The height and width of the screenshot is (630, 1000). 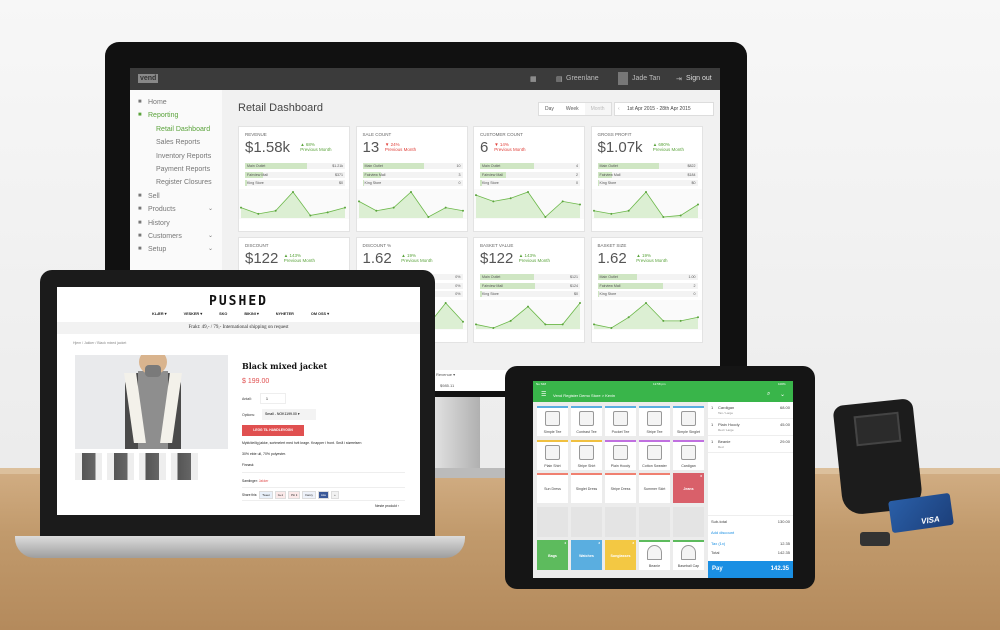 I want to click on share-button: Tweet, so click(x=266, y=495).